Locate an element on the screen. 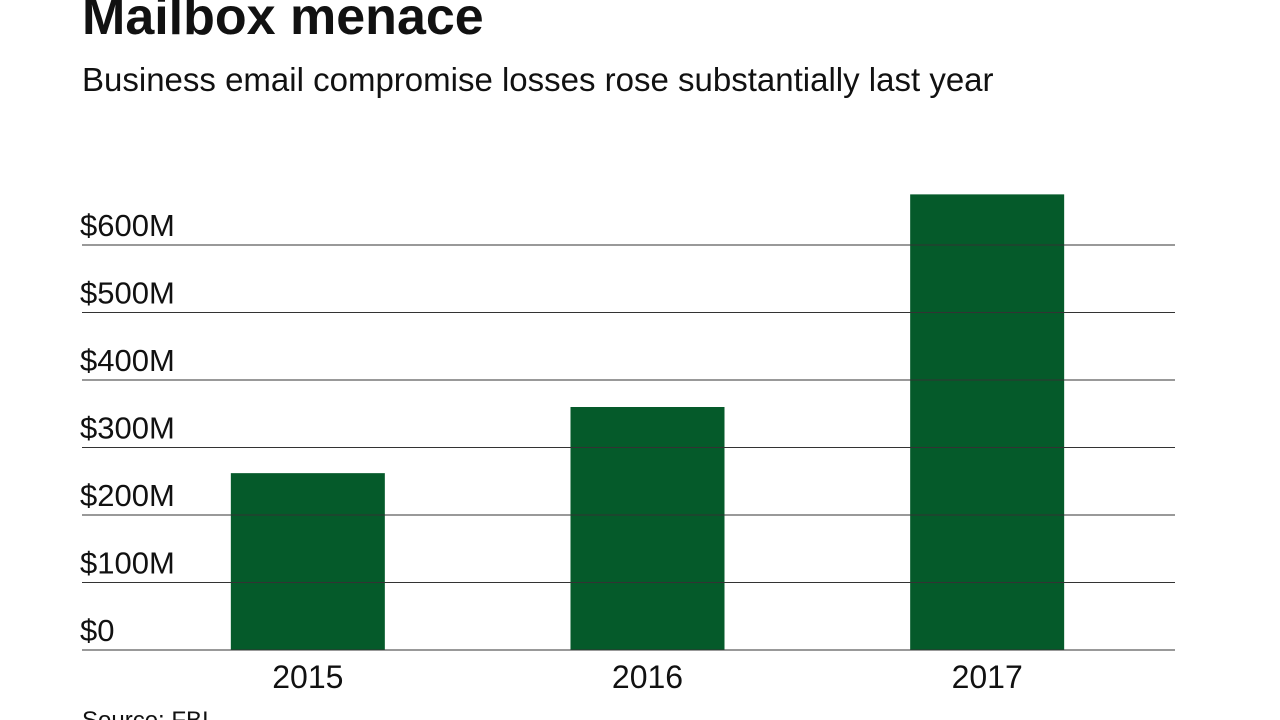 This screenshot has width=1280, height=720. y-tick-label: $300M is located at coordinates (127, 428).